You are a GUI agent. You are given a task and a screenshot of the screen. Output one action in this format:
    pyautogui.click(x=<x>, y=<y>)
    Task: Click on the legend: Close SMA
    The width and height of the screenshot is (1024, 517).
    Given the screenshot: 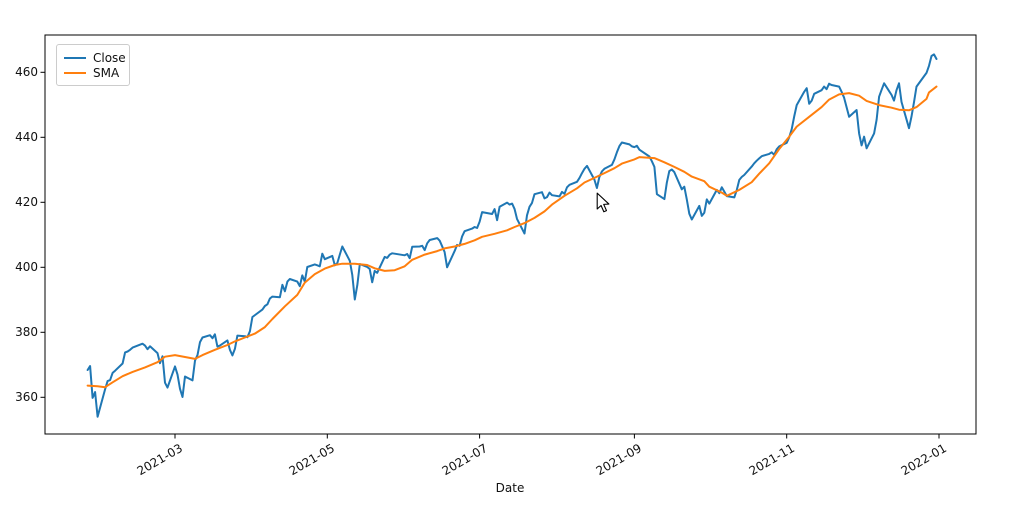 What is the action you would take?
    pyautogui.click(x=93, y=65)
    